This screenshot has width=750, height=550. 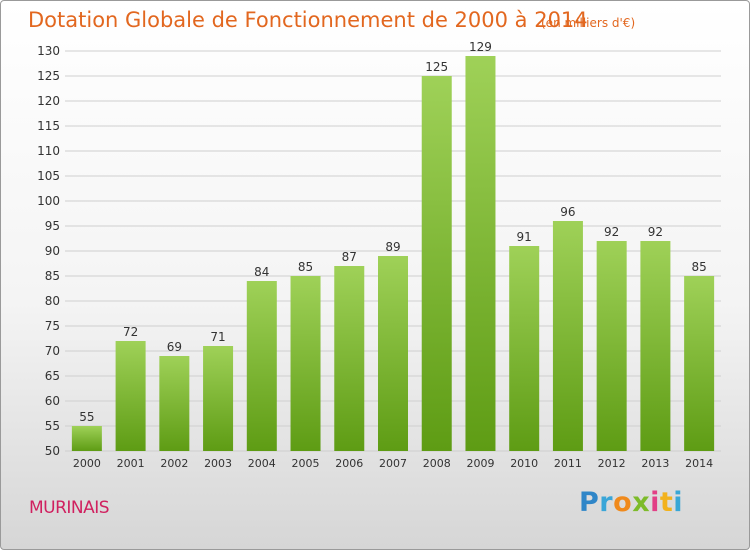 I want to click on y-tick-label: 70, so click(x=52, y=351).